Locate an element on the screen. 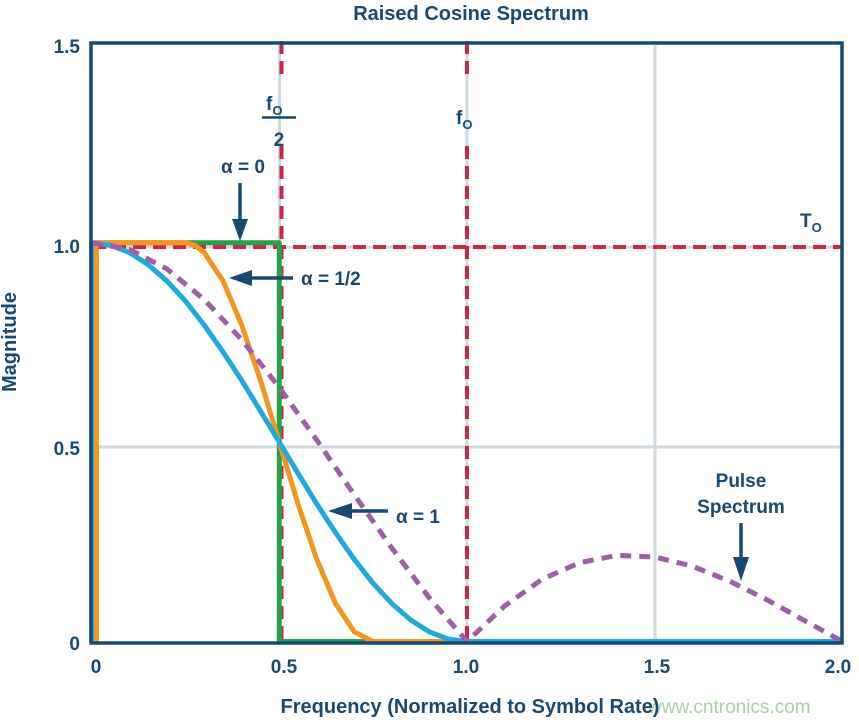 This screenshot has height=722, width=859. f0-half-denominator: 2 is located at coordinates (279, 140).